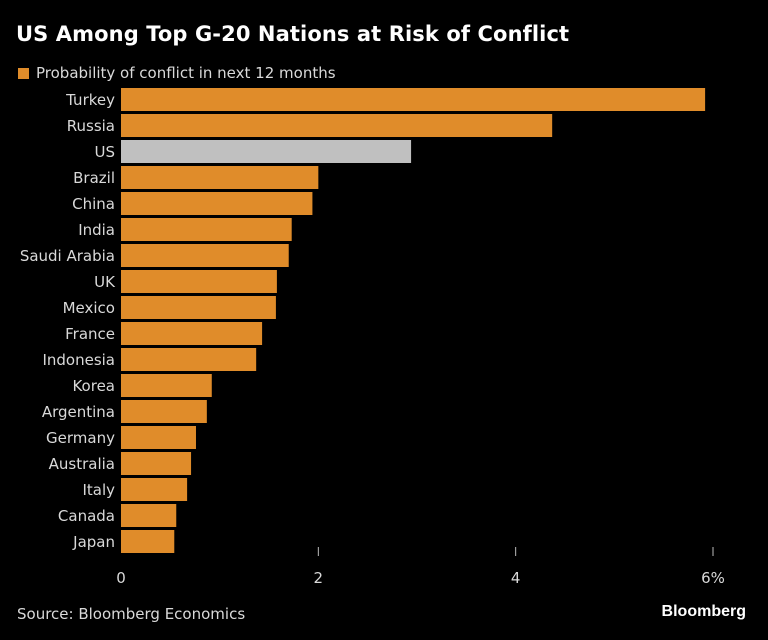  What do you see at coordinates (217, 203) in the screenshot?
I see `bar-china` at bounding box center [217, 203].